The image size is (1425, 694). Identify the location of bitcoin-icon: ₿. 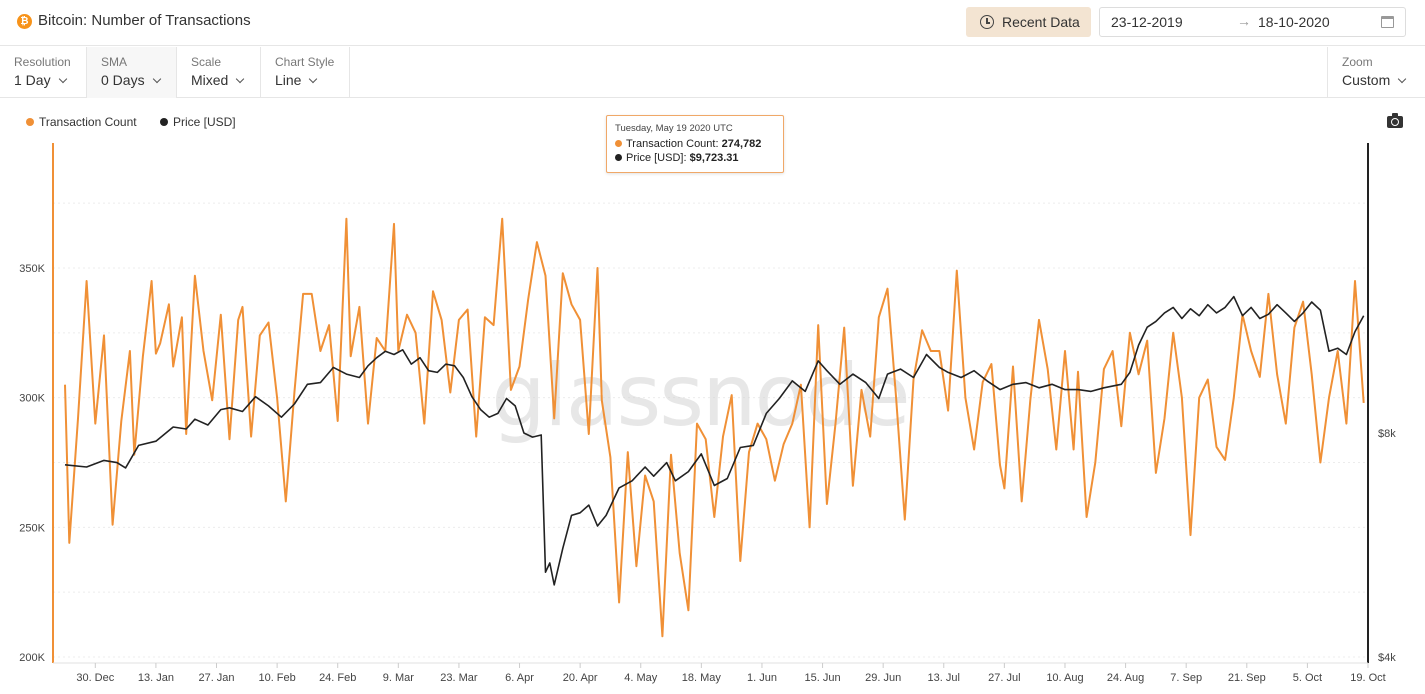
(24, 21).